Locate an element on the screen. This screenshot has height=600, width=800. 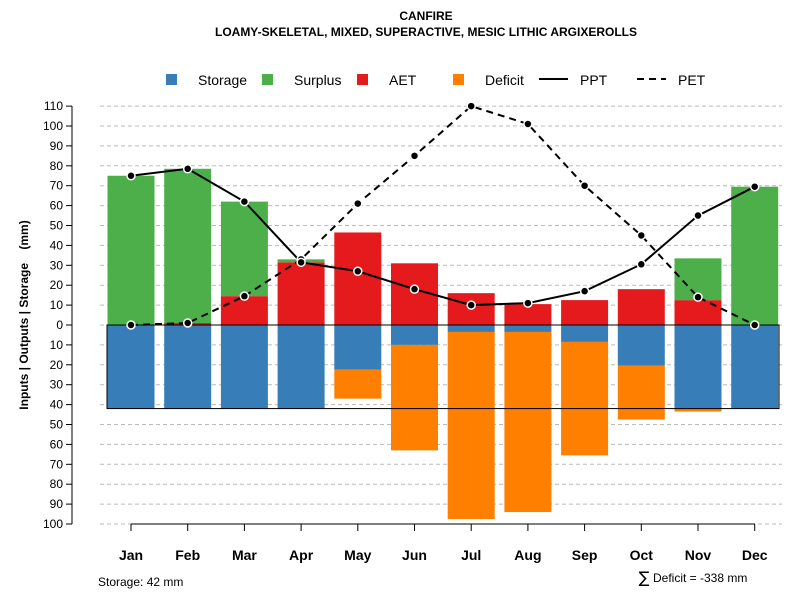
bar-storage-mar is located at coordinates (244, 367).